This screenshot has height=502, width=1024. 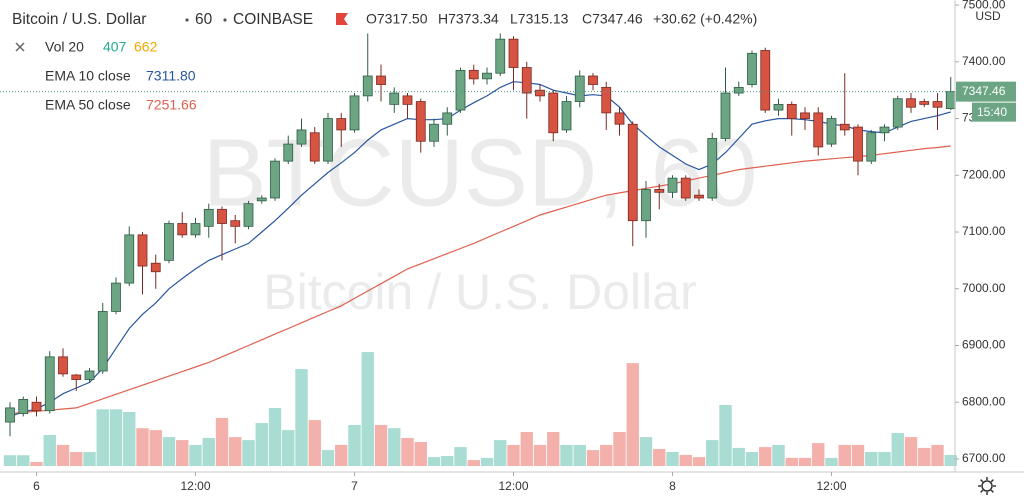 I want to click on last-price-label: 7347.46, so click(x=984, y=91).